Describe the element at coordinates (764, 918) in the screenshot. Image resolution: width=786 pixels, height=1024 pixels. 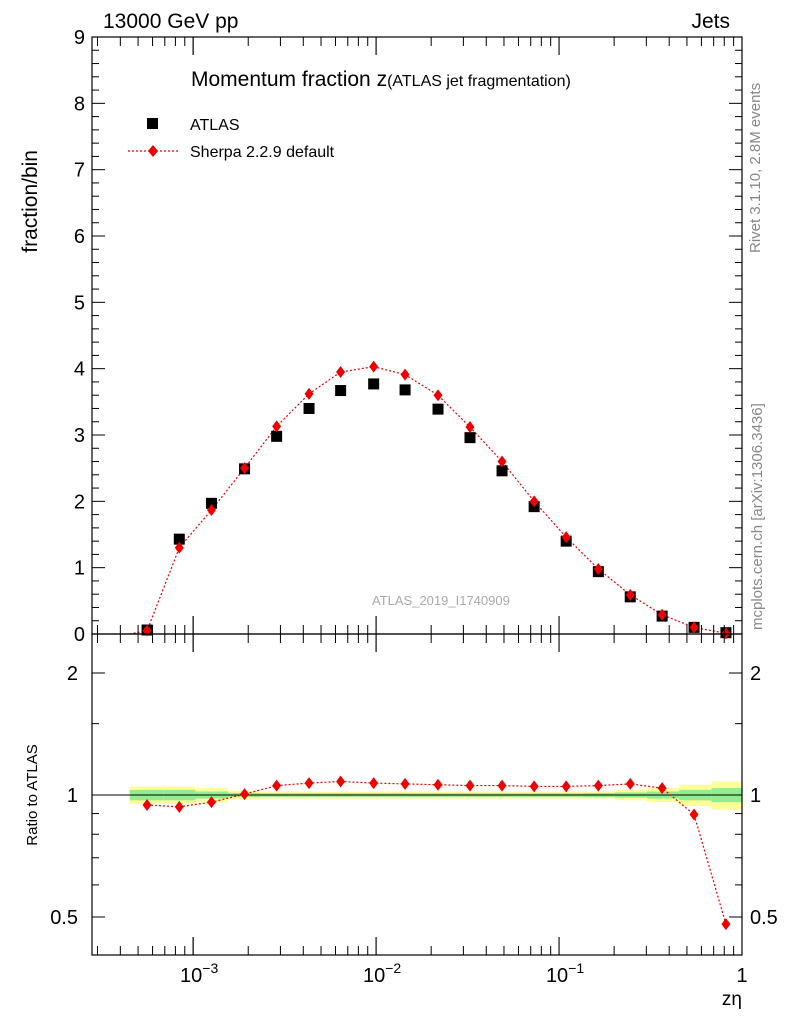
I see `ratio-y-tick-label-right: 0.5` at that location.